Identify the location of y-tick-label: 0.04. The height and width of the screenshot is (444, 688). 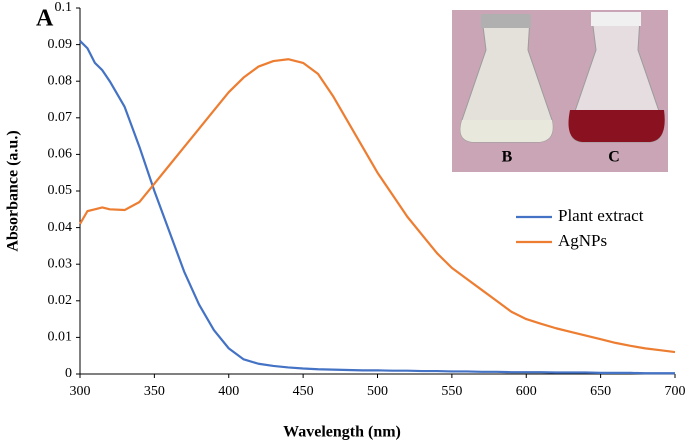
(60, 227).